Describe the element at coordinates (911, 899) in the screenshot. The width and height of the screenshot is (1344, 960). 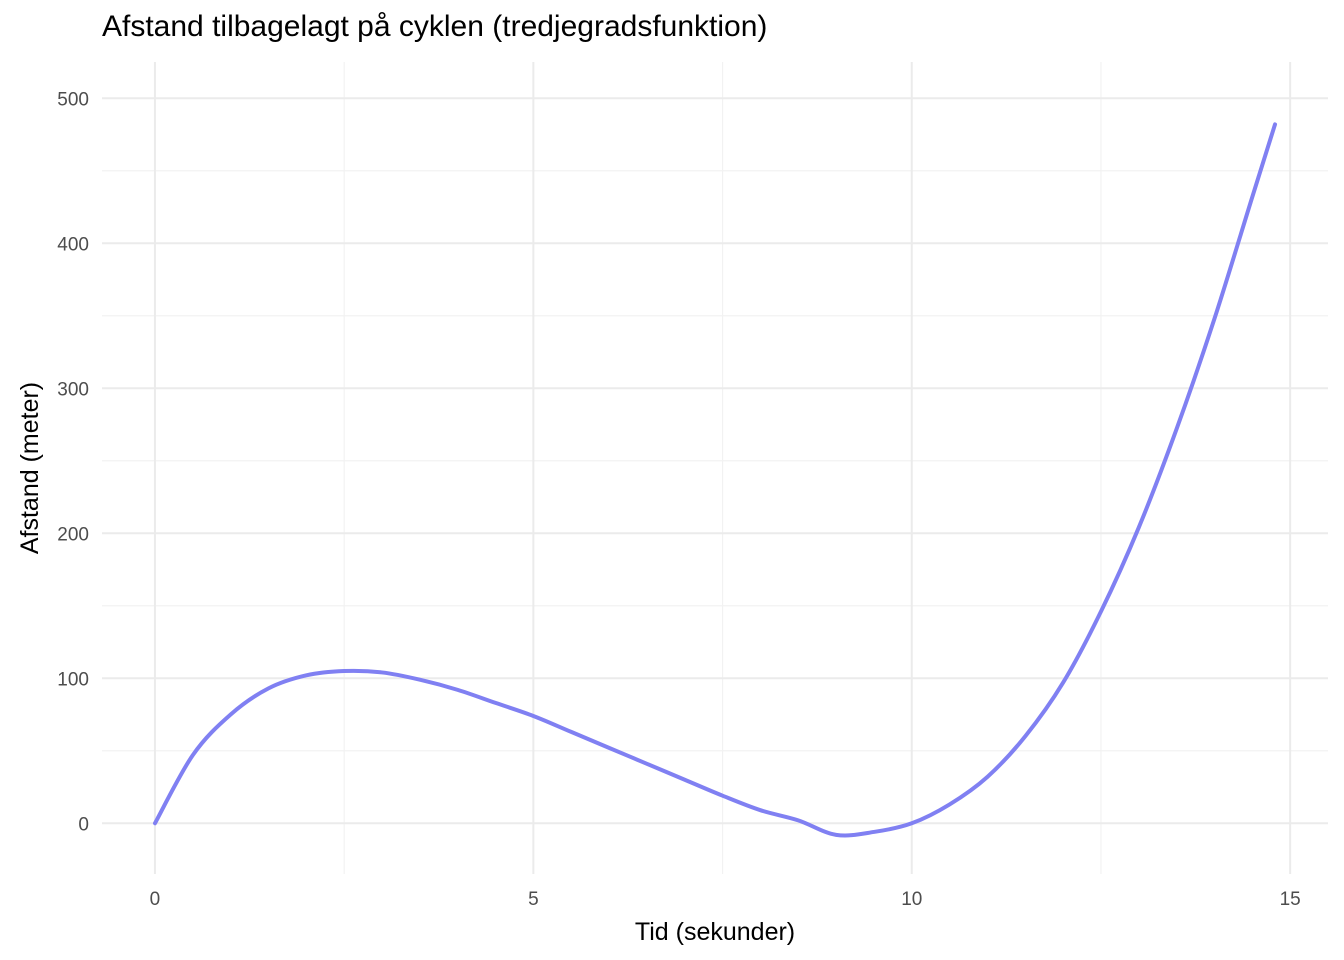
I see `x-tick-label: 10` at that location.